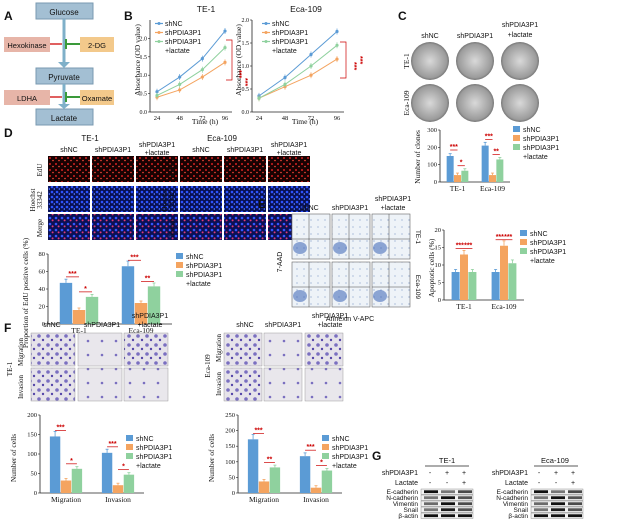 The image size is (619, 519). What do you see at coordinates (27, 97) in the screenshot?
I see `ldha-box` at bounding box center [27, 97].